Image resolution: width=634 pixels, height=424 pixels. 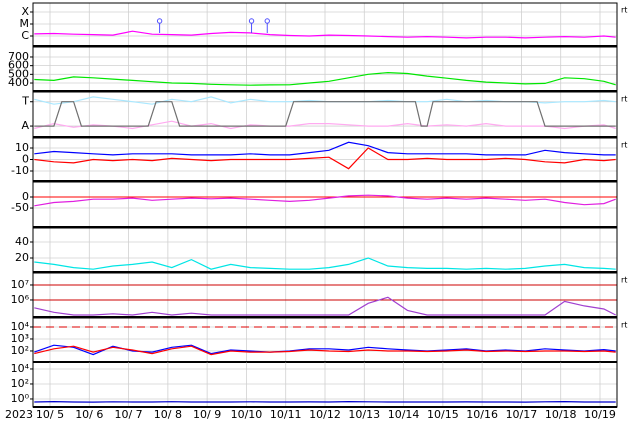 I want to click on y-tick-label: 500, so click(x=18, y=73).